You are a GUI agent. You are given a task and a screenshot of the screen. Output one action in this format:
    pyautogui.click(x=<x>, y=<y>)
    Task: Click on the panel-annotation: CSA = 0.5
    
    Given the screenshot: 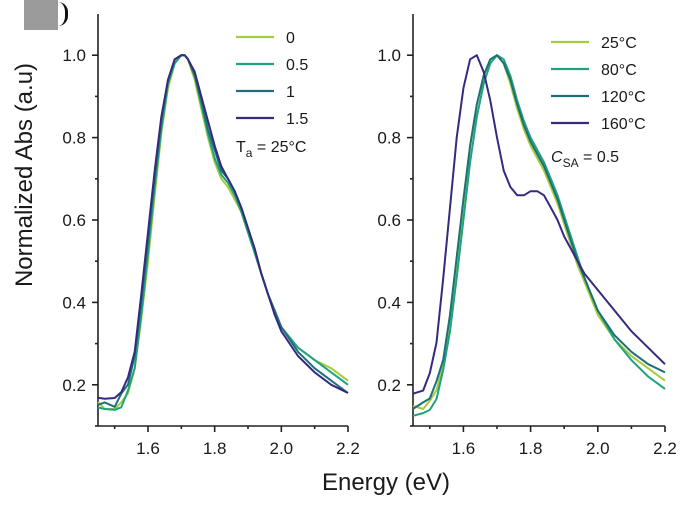 What is the action you would take?
    pyautogui.click(x=585, y=159)
    